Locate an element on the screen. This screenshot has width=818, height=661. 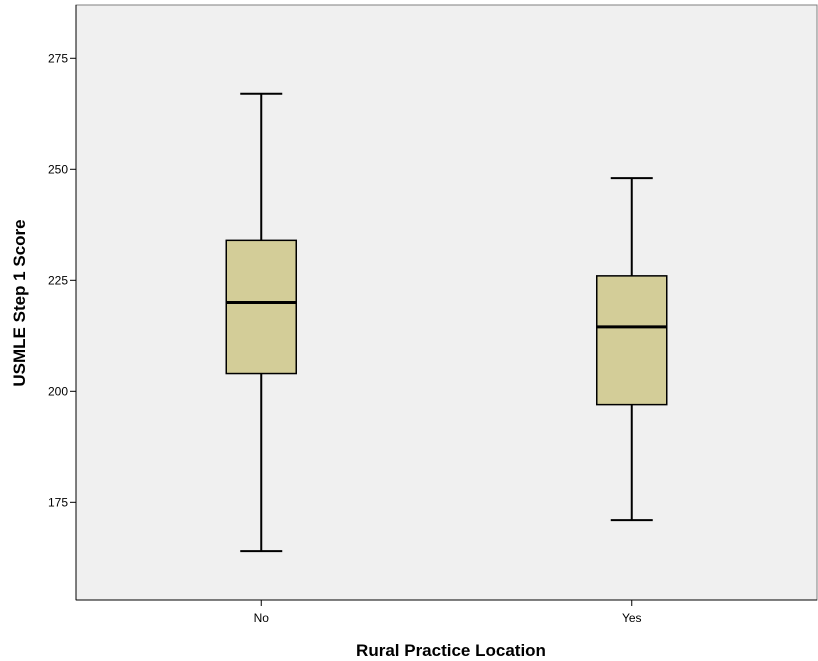
box-no is located at coordinates (261, 322).